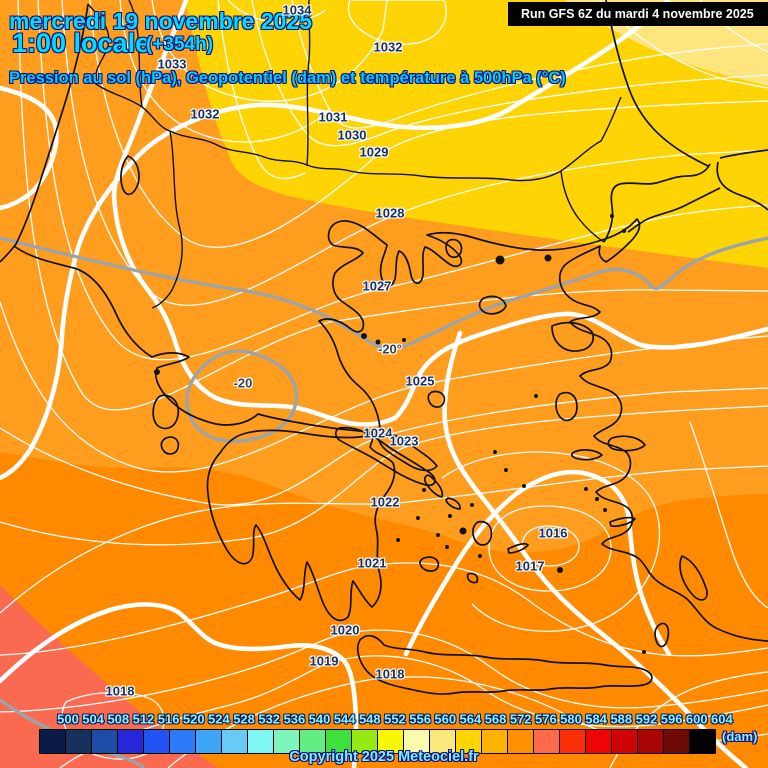 This screenshot has width=768, height=768. What do you see at coordinates (520, 719) in the screenshot?
I see `legend-value: 572` at bounding box center [520, 719].